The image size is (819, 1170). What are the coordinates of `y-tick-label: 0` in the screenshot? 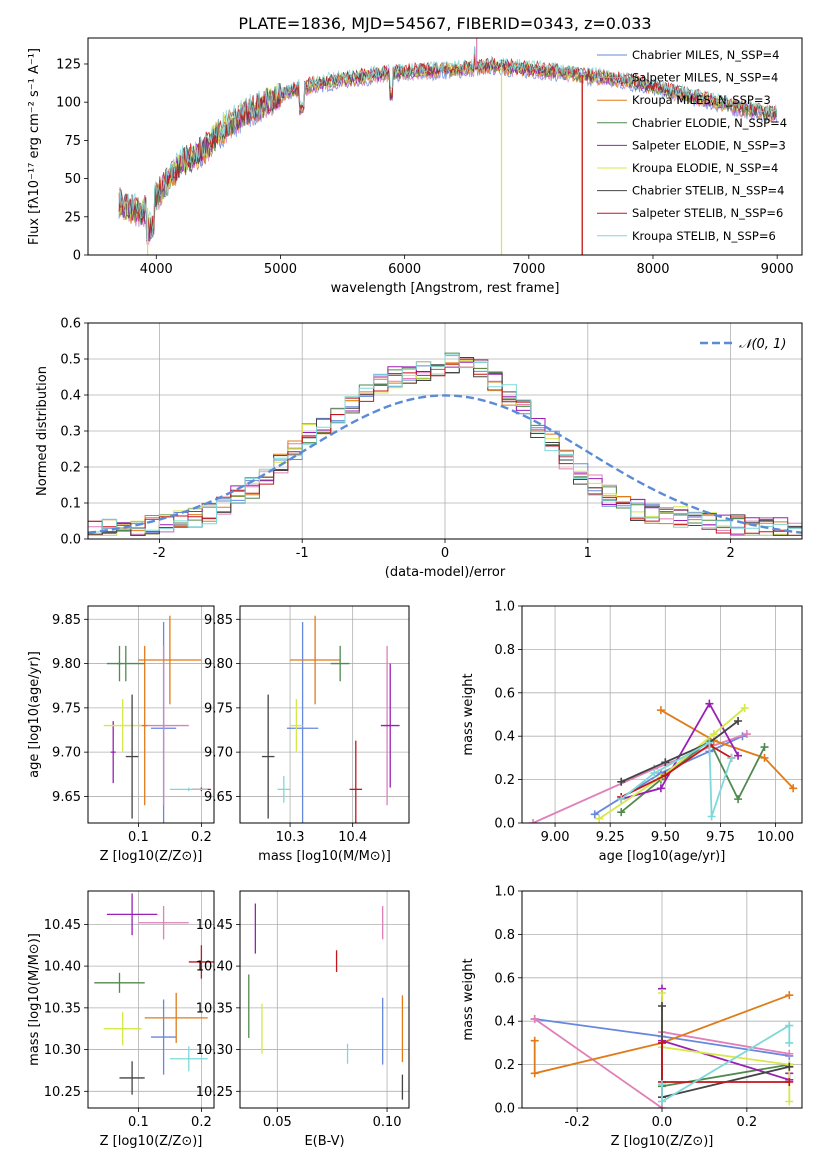 It's located at (77, 256).